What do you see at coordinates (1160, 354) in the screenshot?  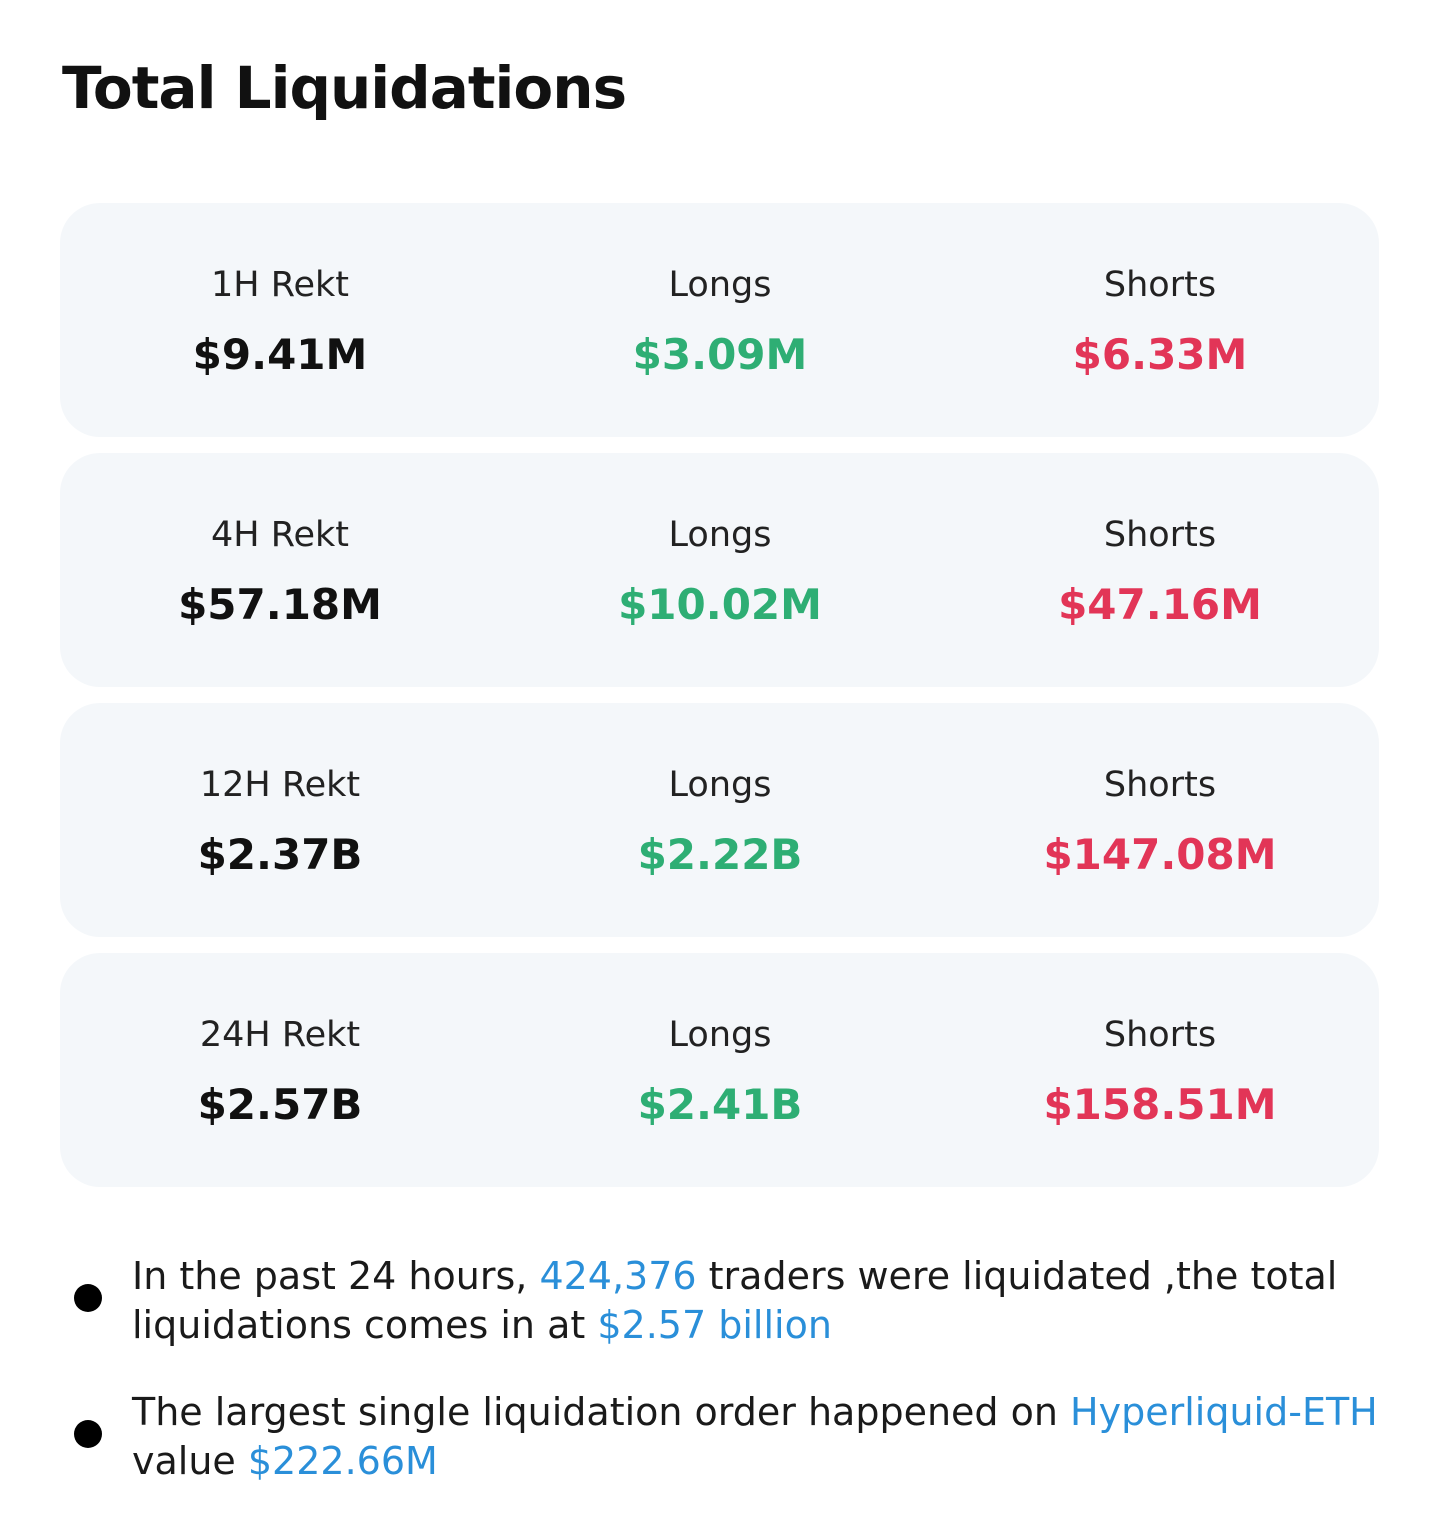 I see `shorts-value: $6.33M` at bounding box center [1160, 354].